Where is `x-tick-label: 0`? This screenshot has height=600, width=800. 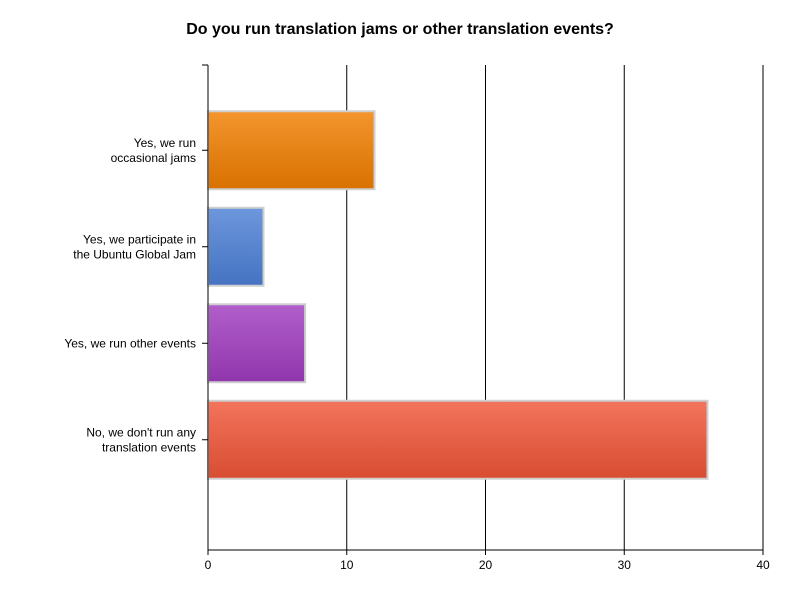 x-tick-label: 0 is located at coordinates (208, 565).